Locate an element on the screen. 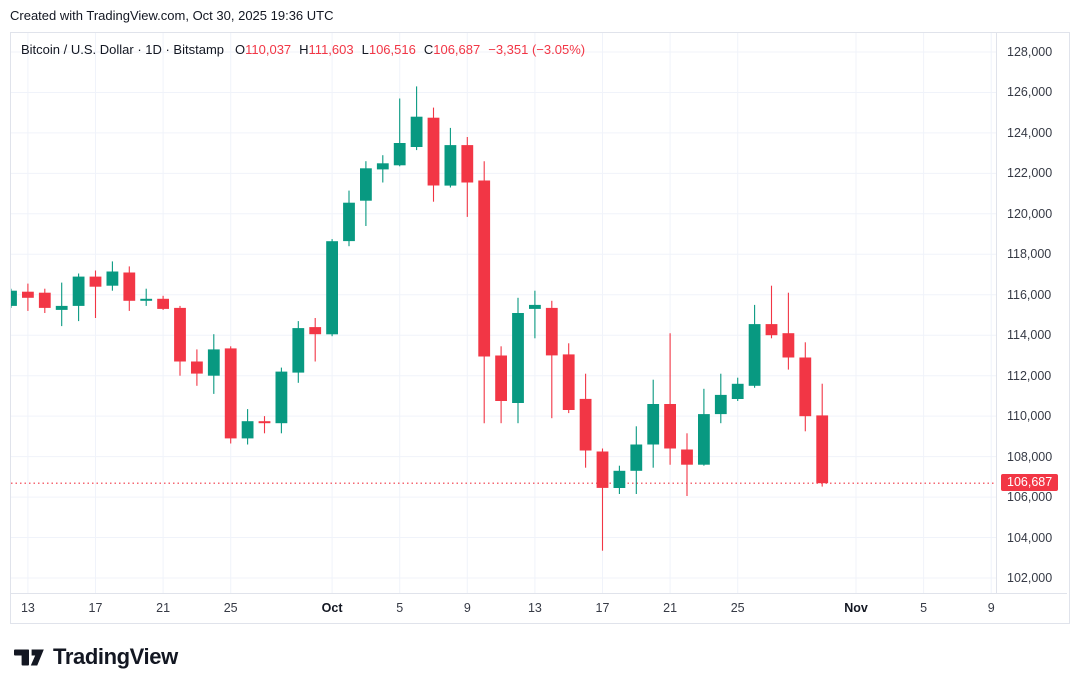 Image resolution: width=1078 pixels, height=692 pixels. price-tick-label: 126,000 is located at coordinates (1030, 92).